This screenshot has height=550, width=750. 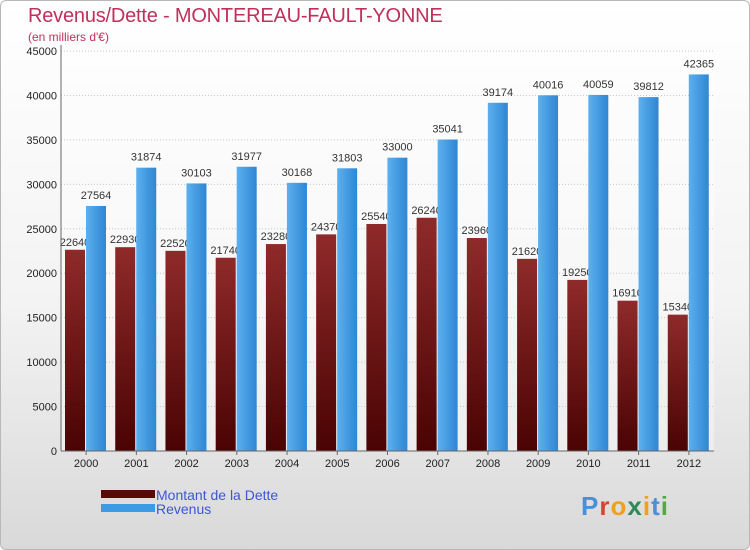 What do you see at coordinates (498, 93) in the screenshot?
I see `data-label-revenus: 39174` at bounding box center [498, 93].